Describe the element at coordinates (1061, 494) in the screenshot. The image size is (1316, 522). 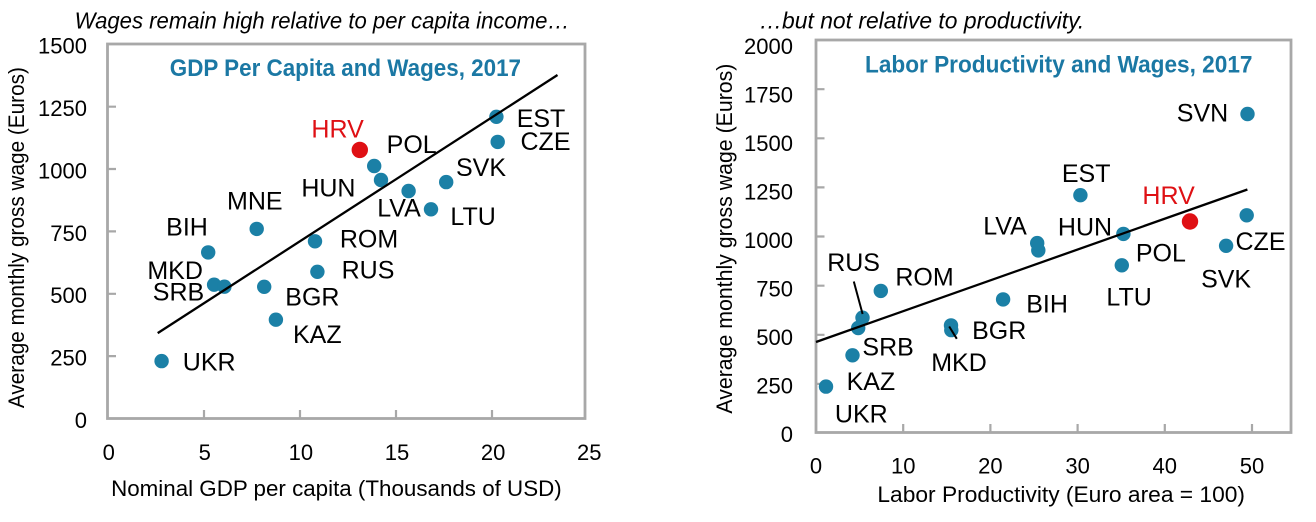
I see `svg-text:Labor Productivity (Euro area: Labor Productivity (Euro area = 100)` at that location.